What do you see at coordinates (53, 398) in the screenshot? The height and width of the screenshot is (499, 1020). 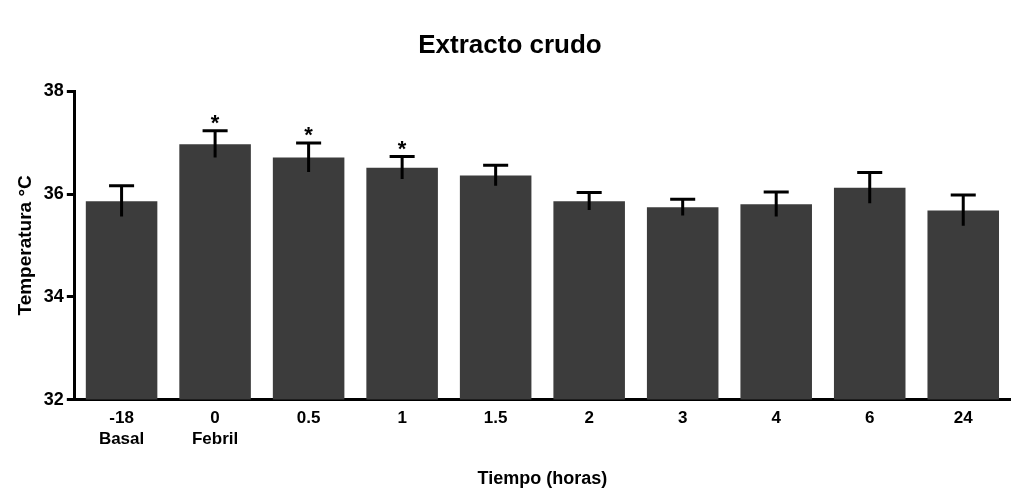 I see `y-tick-label: 32` at bounding box center [53, 398].